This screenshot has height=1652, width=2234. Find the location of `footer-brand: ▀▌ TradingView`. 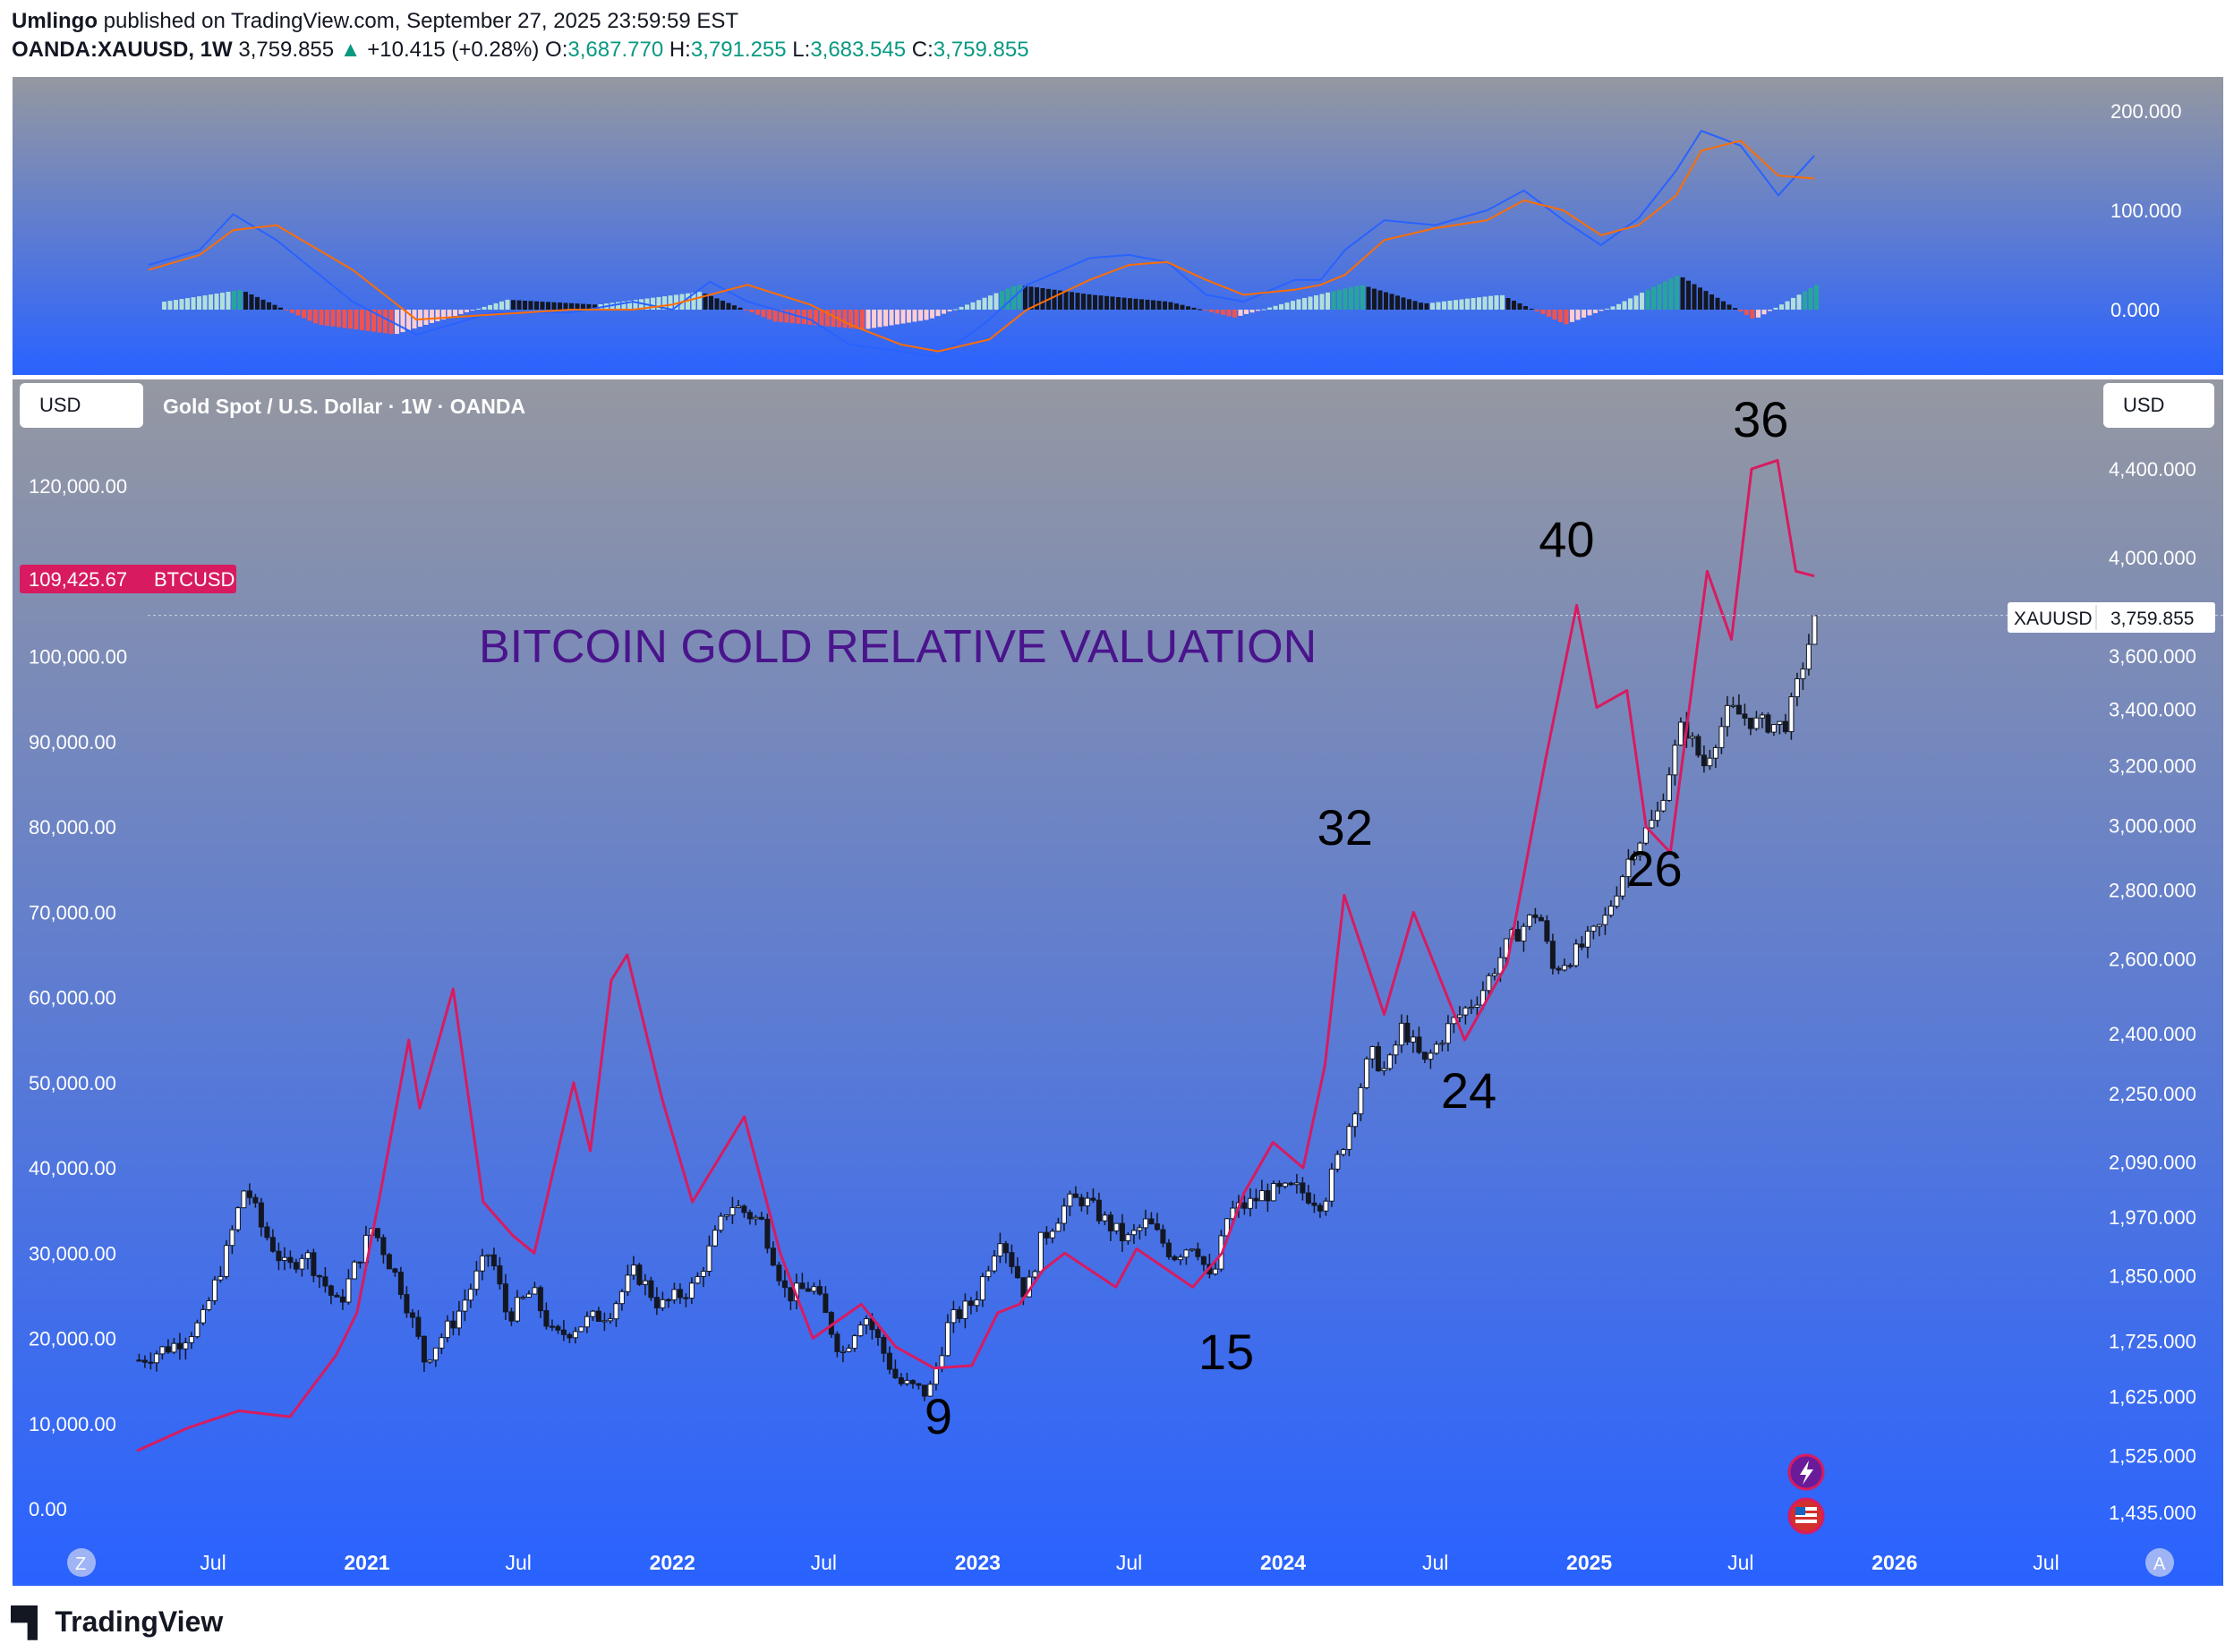

footer-brand: ▀▌ TradingView is located at coordinates (117, 1622).